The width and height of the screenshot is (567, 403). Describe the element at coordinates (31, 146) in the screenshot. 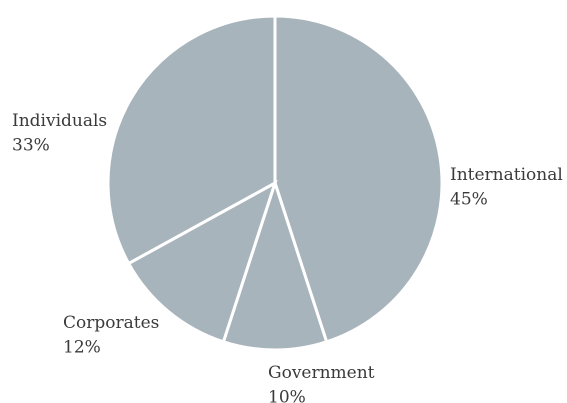

I see `slice-label-value: 33%` at that location.